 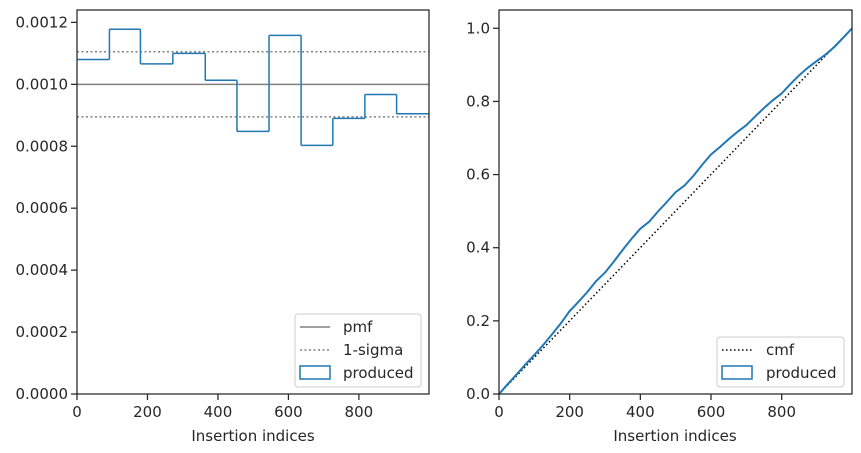 I want to click on y-tick-label: 0.4, so click(x=478, y=248).